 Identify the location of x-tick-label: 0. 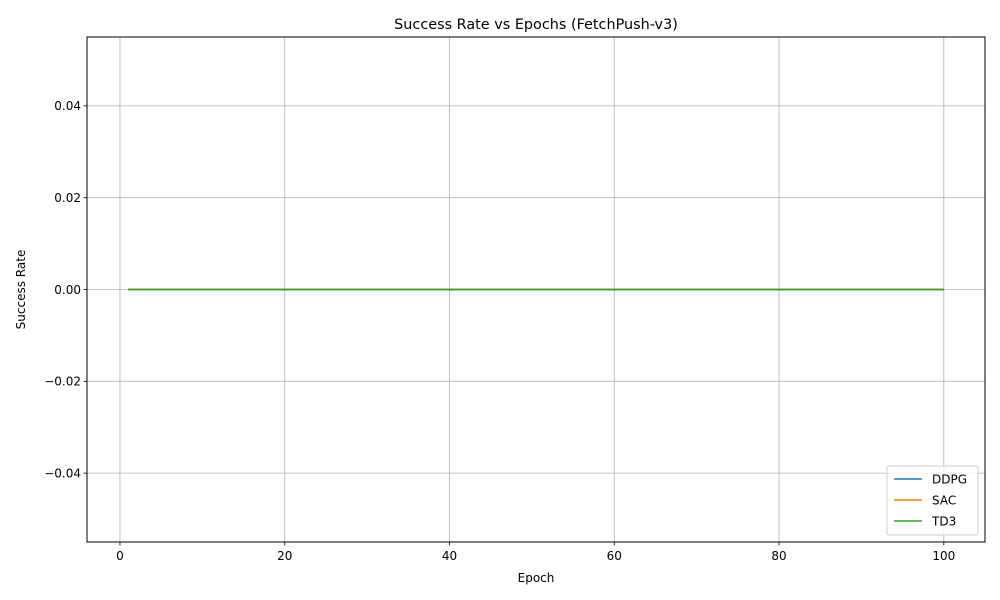
(120, 556).